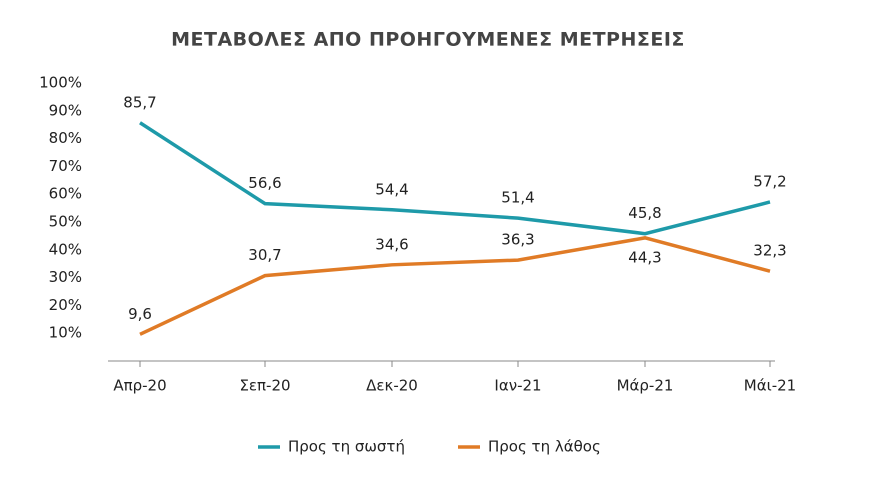  What do you see at coordinates (264, 386) in the screenshot?
I see `x-tick-label: Σεπ-20` at bounding box center [264, 386].